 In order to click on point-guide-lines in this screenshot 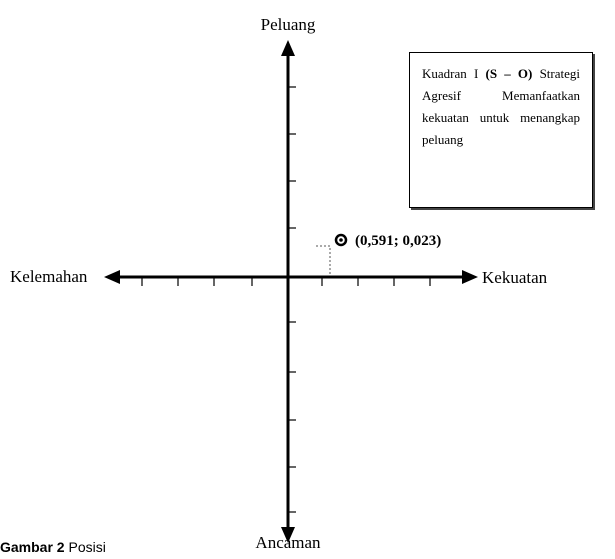, I will do `click(323, 260)`.